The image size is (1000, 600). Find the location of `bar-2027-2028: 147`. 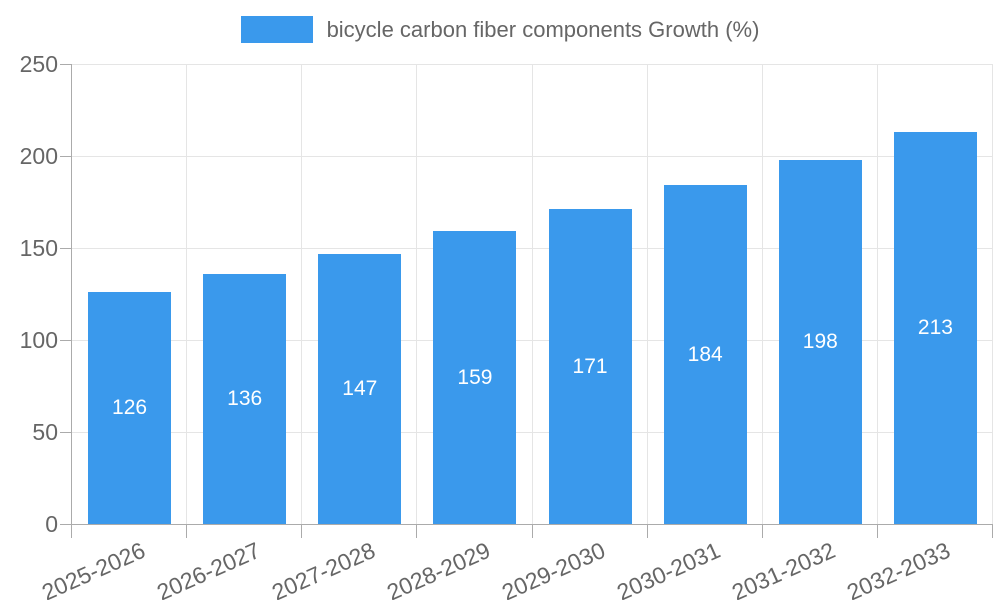

bar-2027-2028: 147 is located at coordinates (360, 388).